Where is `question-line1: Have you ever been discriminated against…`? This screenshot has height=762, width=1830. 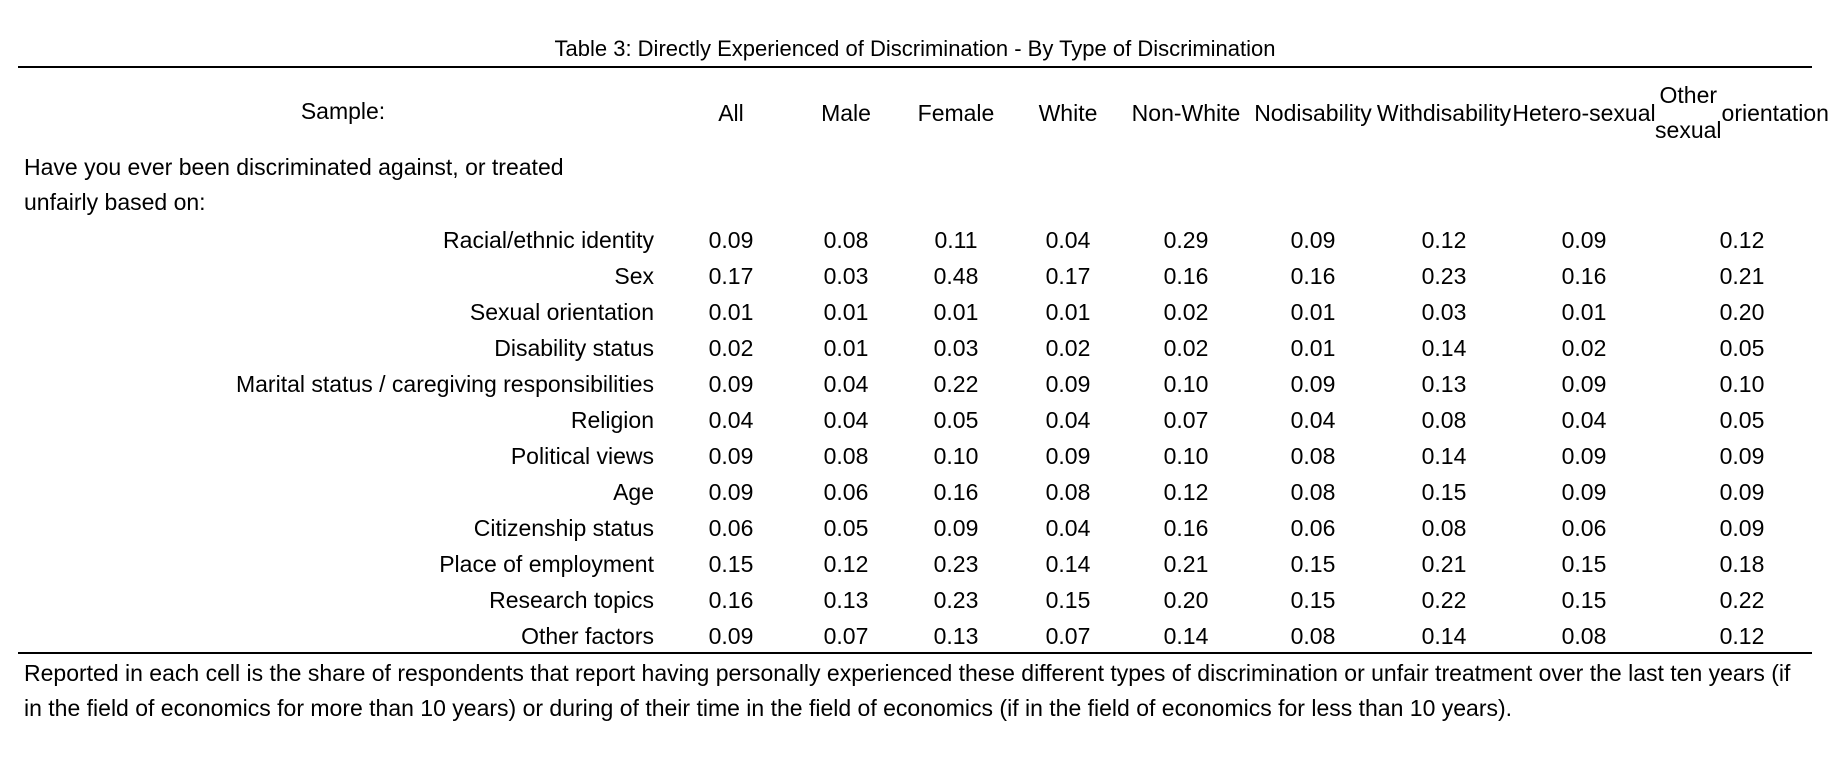 question-line1: Have you ever been discriminated against… is located at coordinates (294, 167).